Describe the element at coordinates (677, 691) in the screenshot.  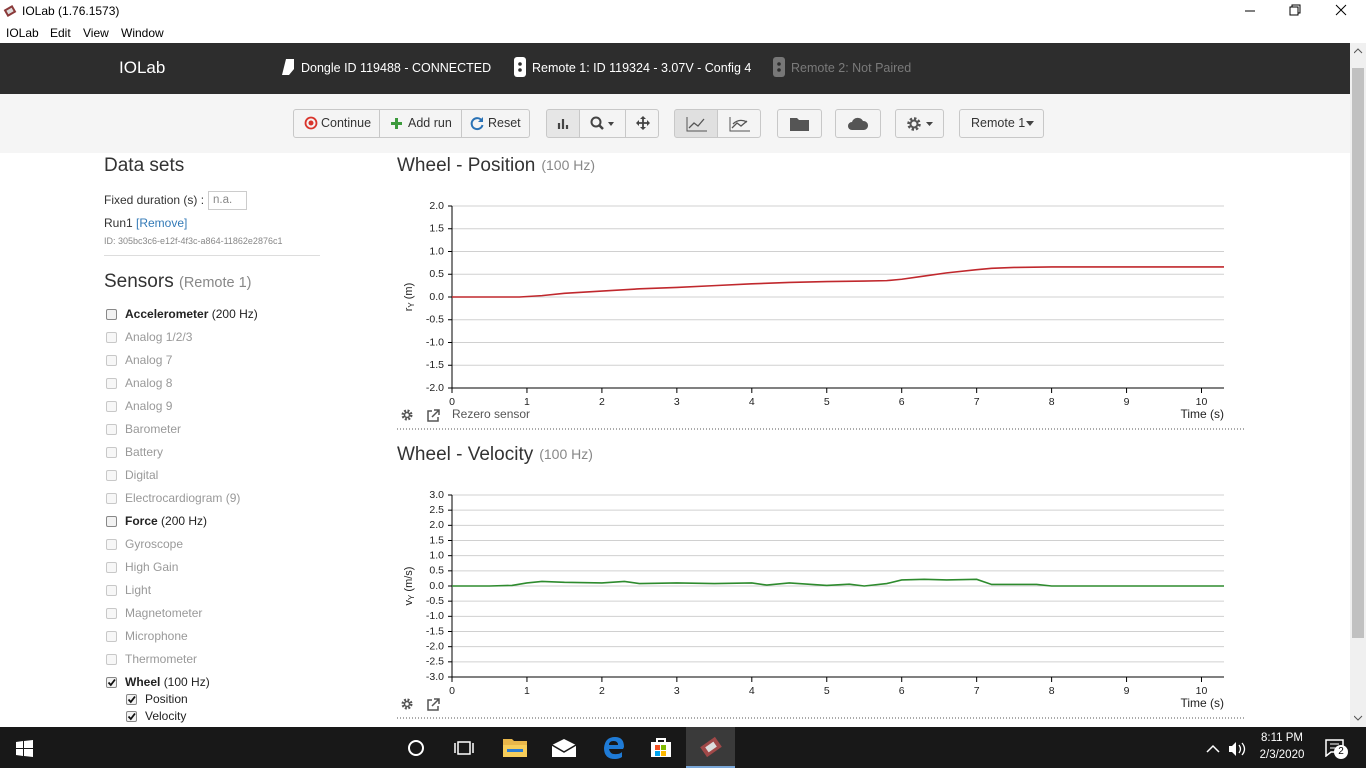
I see `x-tick-label: 3` at that location.